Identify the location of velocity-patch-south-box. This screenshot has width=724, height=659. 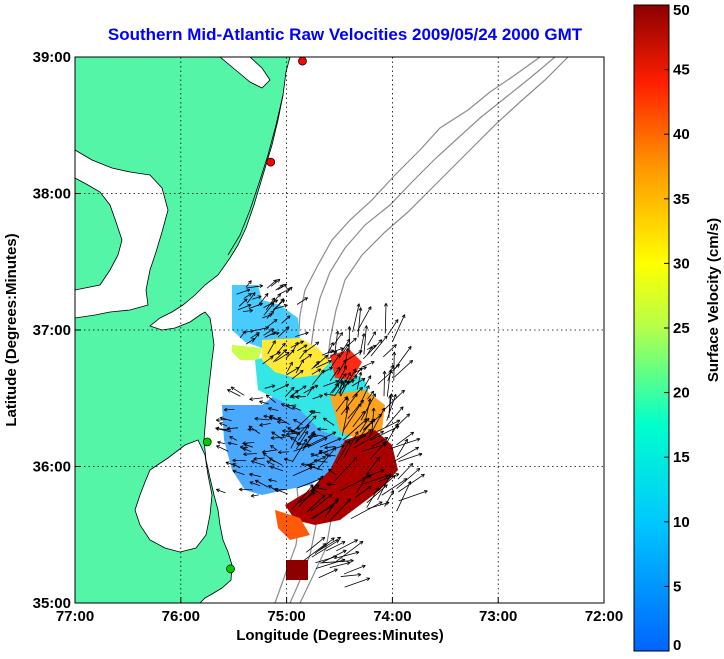
(297, 570).